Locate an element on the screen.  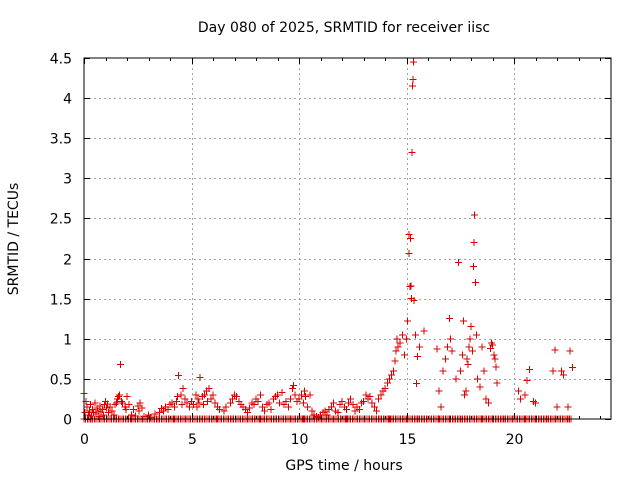
x-tick-label: 20 is located at coordinates (515, 440).